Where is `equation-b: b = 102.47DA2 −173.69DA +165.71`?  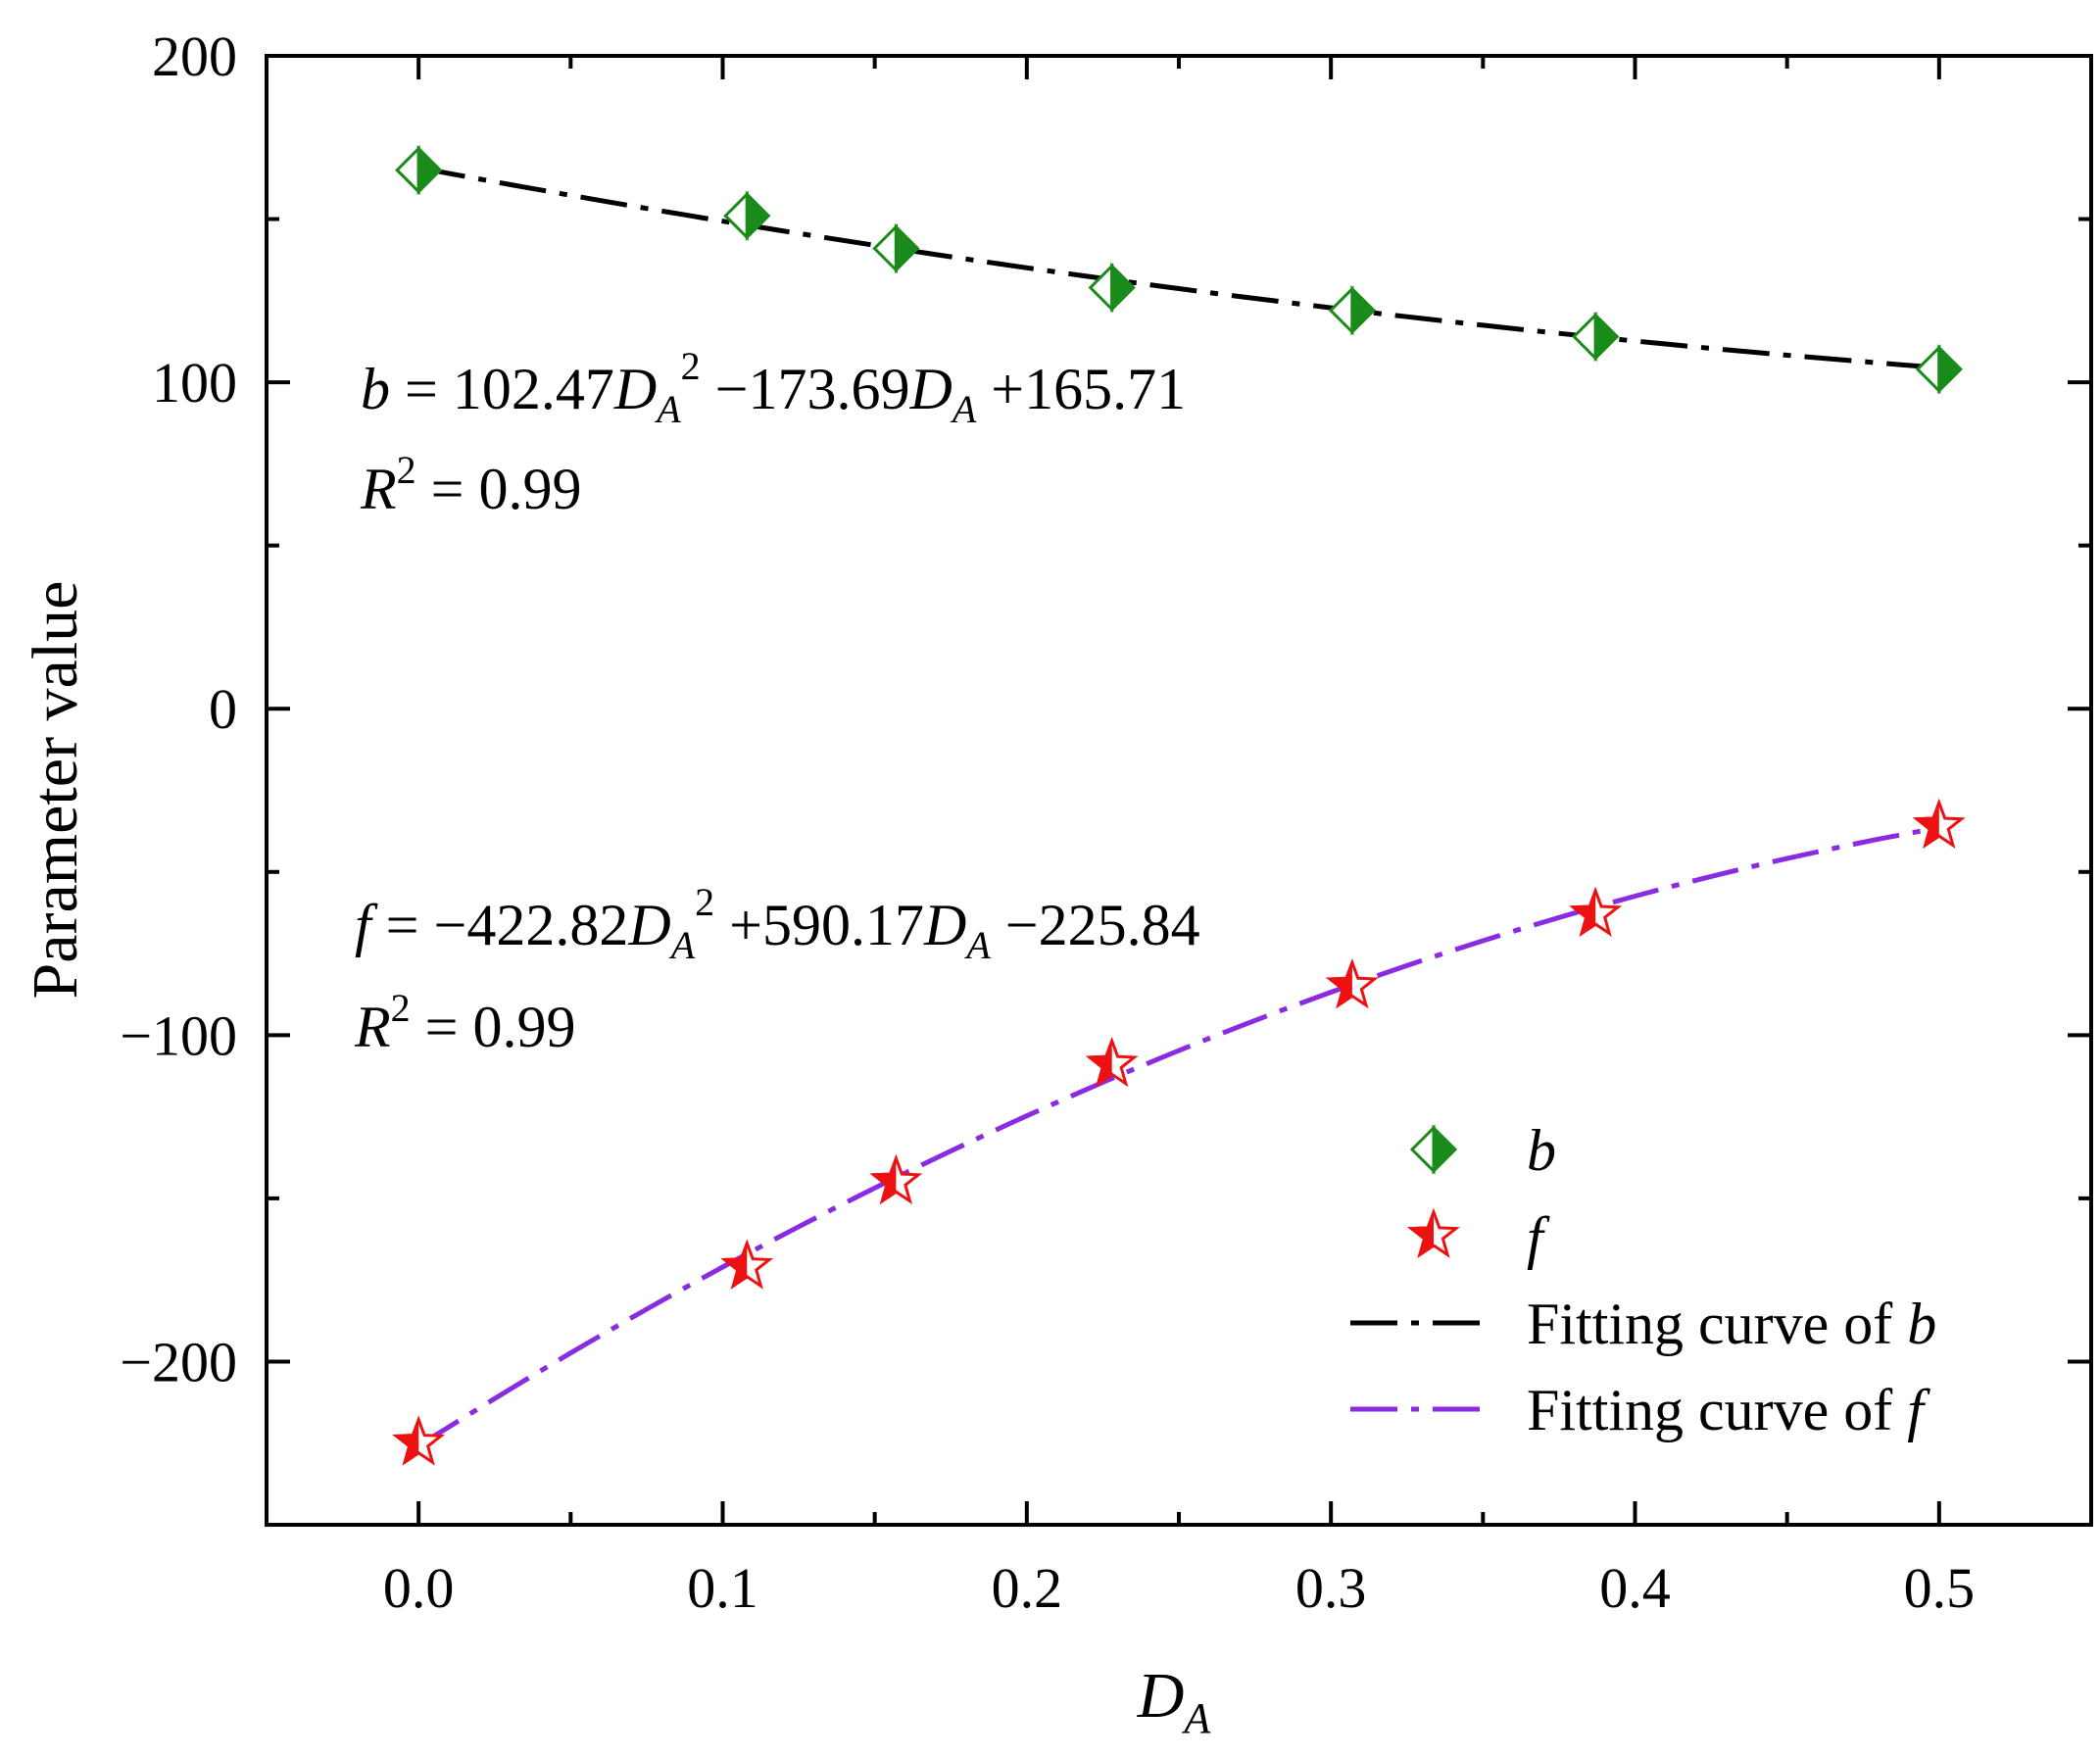 equation-b: b = 102.47DA2 −173.69DA +165.71 is located at coordinates (773, 387).